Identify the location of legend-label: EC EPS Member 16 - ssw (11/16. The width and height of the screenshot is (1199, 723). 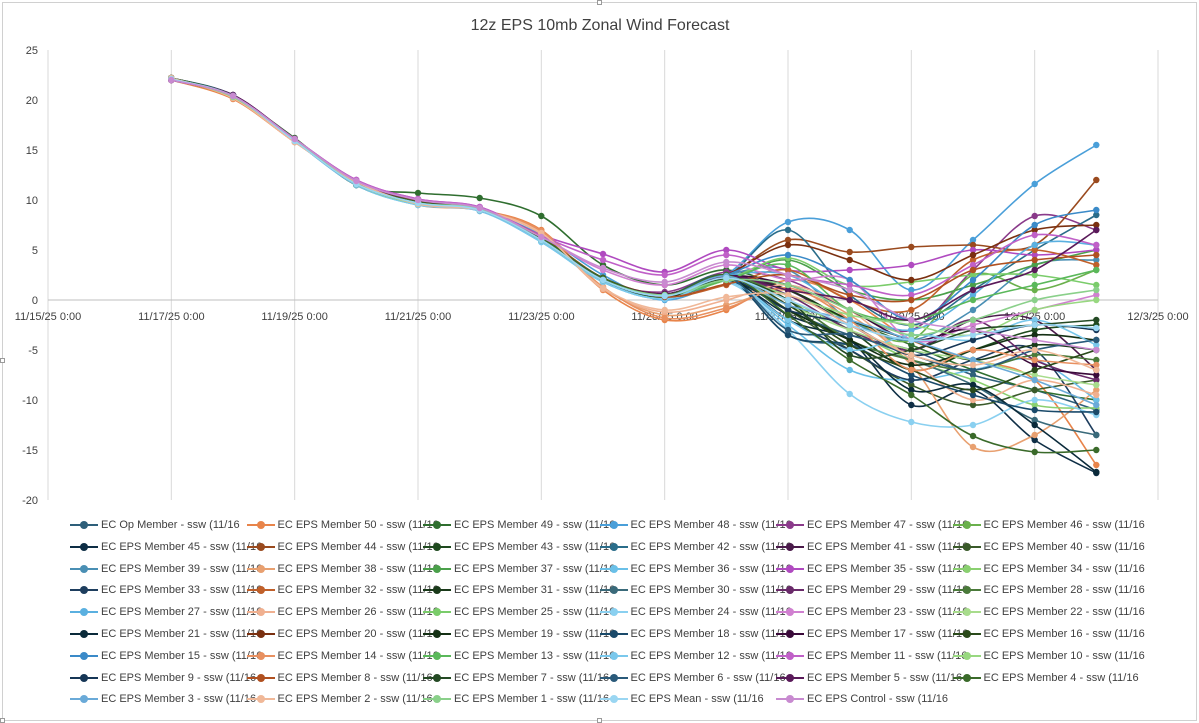
(1064, 634).